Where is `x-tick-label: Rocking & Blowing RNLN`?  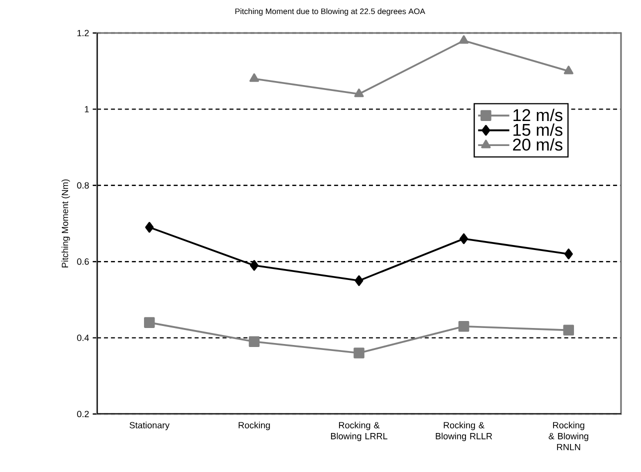 x-tick-label: Rocking & Blowing RNLN is located at coordinates (568, 436).